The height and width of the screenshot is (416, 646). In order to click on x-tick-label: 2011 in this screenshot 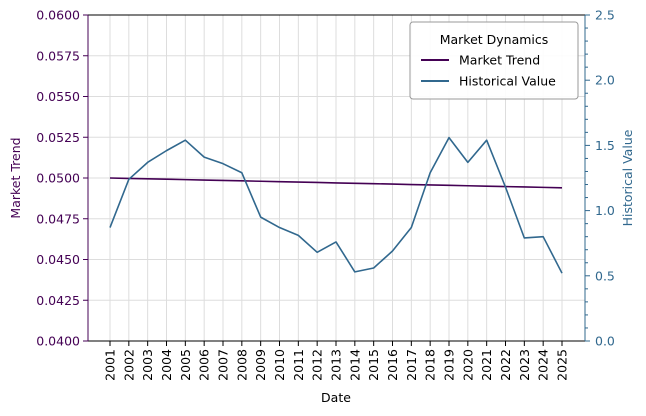, I will do `click(298, 365)`.